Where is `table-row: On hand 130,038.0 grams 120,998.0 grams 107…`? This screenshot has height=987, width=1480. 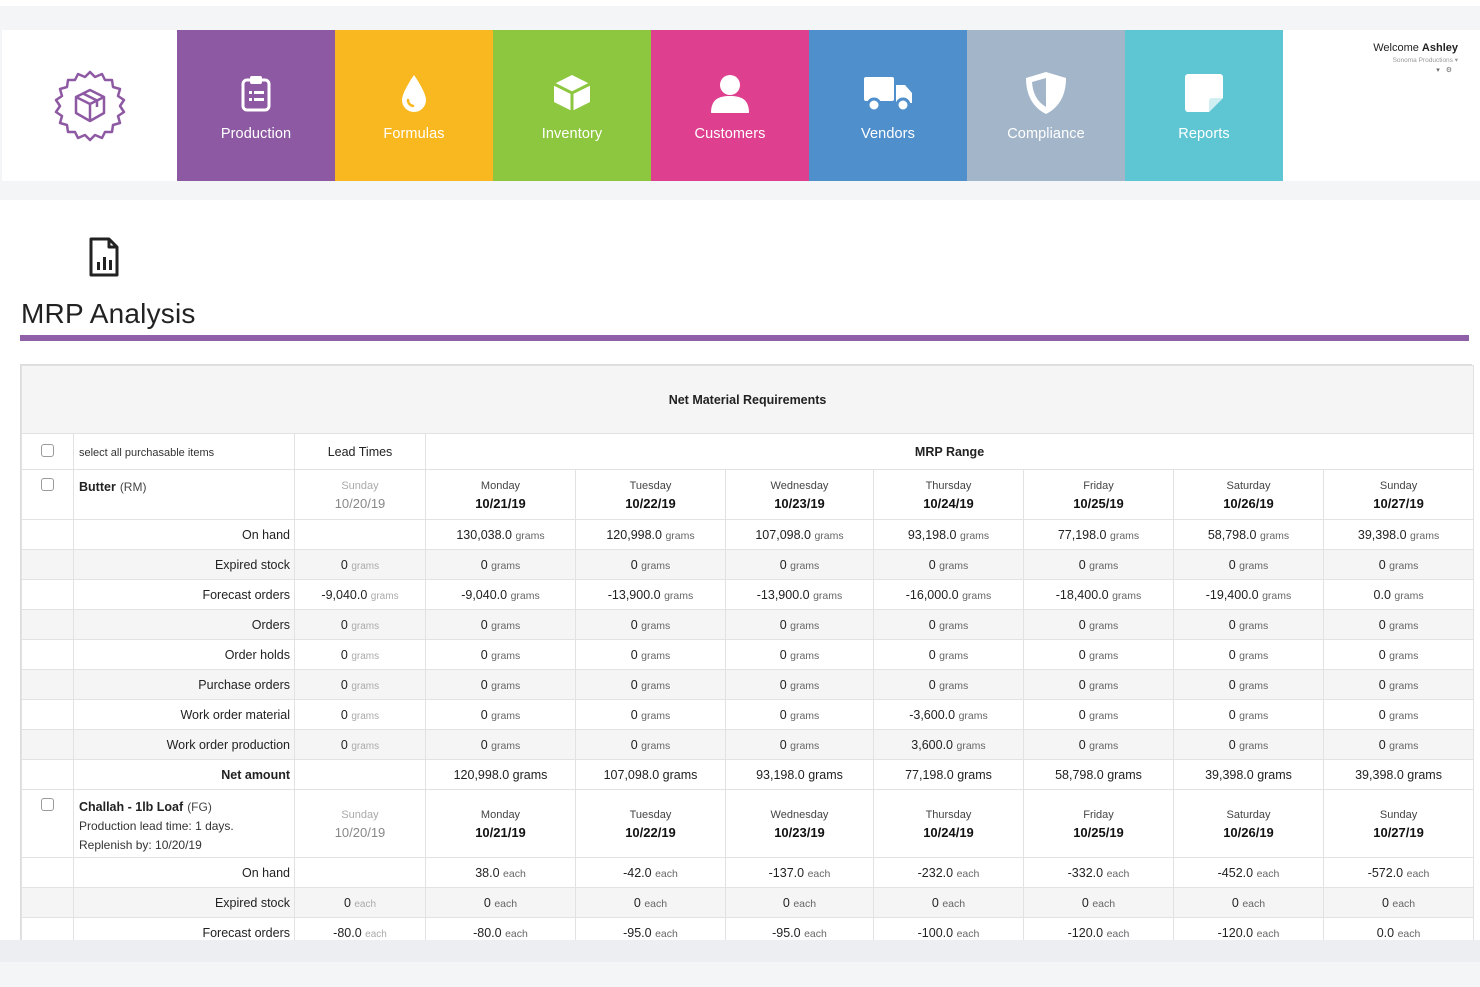
table-row: On hand 130,038.0 grams 120,998.0 grams 107… is located at coordinates (748, 534).